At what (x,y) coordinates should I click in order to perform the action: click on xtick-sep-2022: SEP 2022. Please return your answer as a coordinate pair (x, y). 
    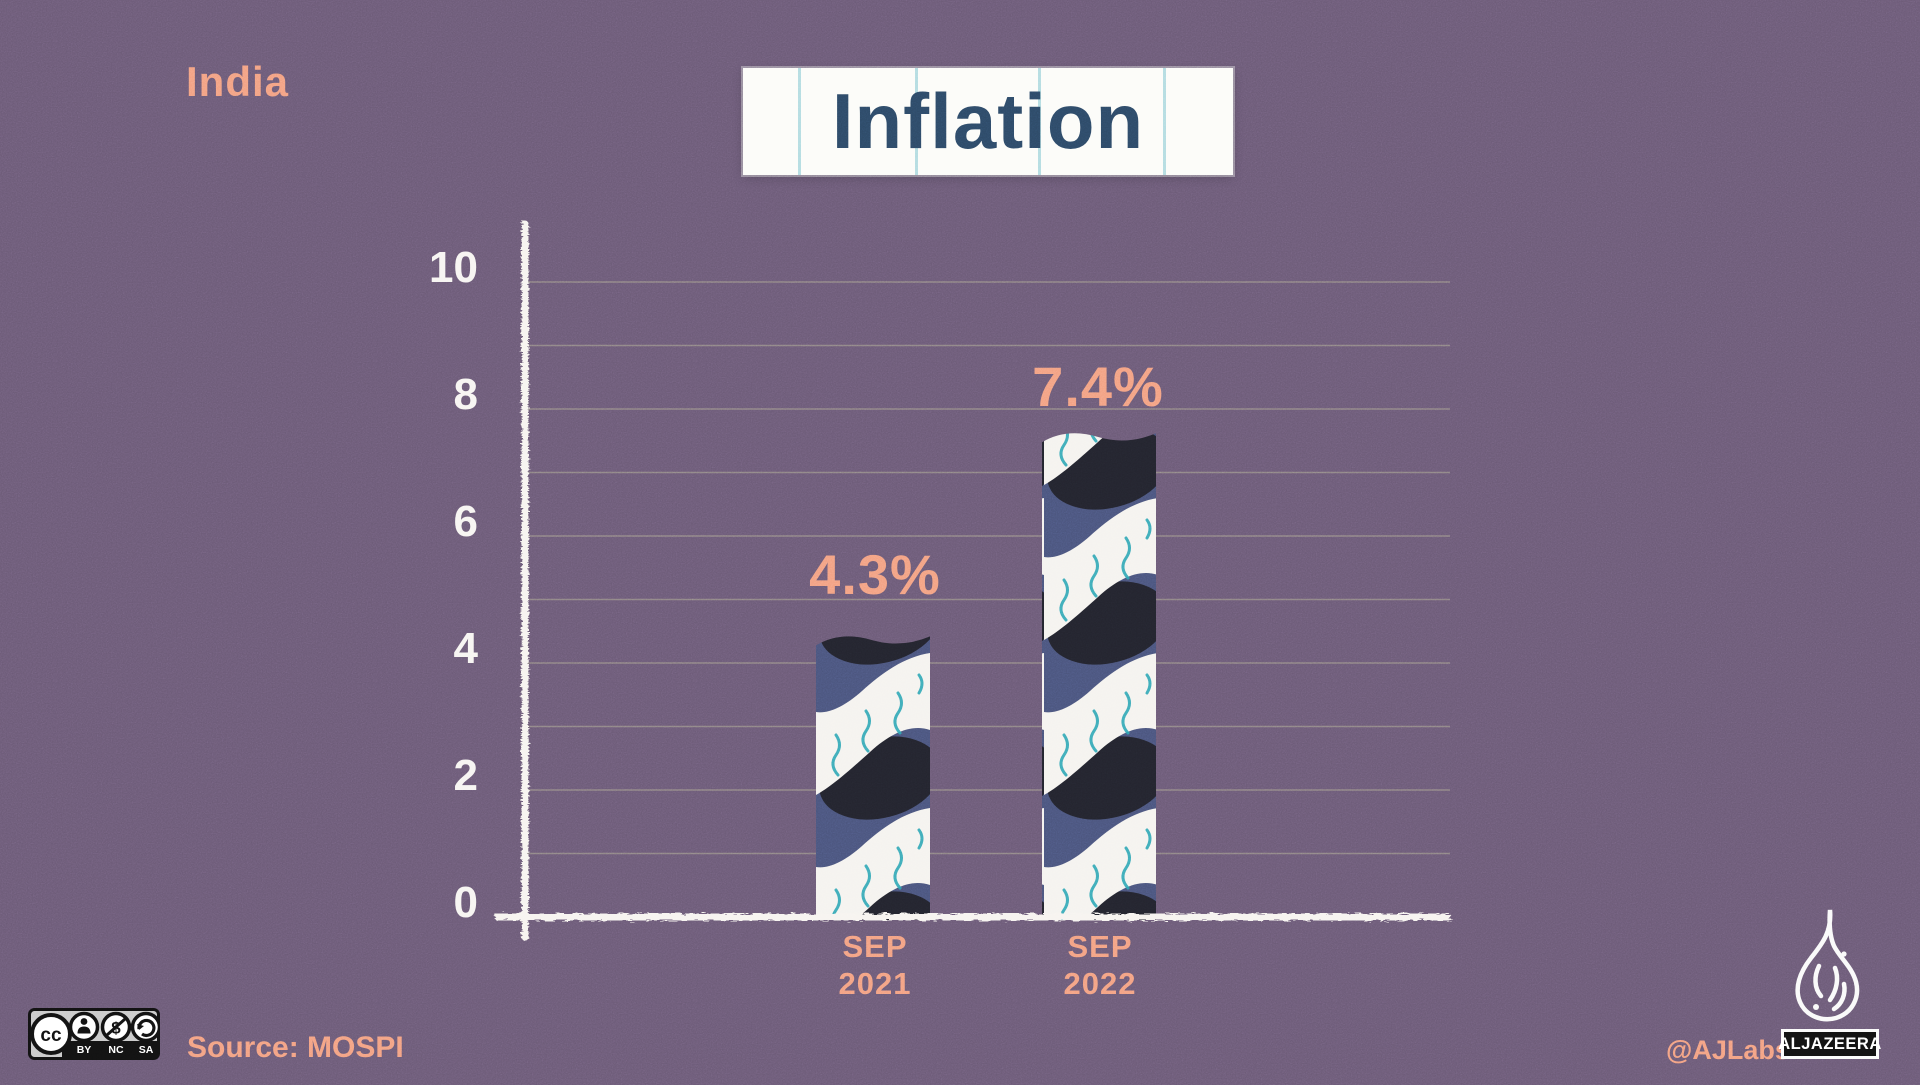
    Looking at the image, I should click on (1100, 965).